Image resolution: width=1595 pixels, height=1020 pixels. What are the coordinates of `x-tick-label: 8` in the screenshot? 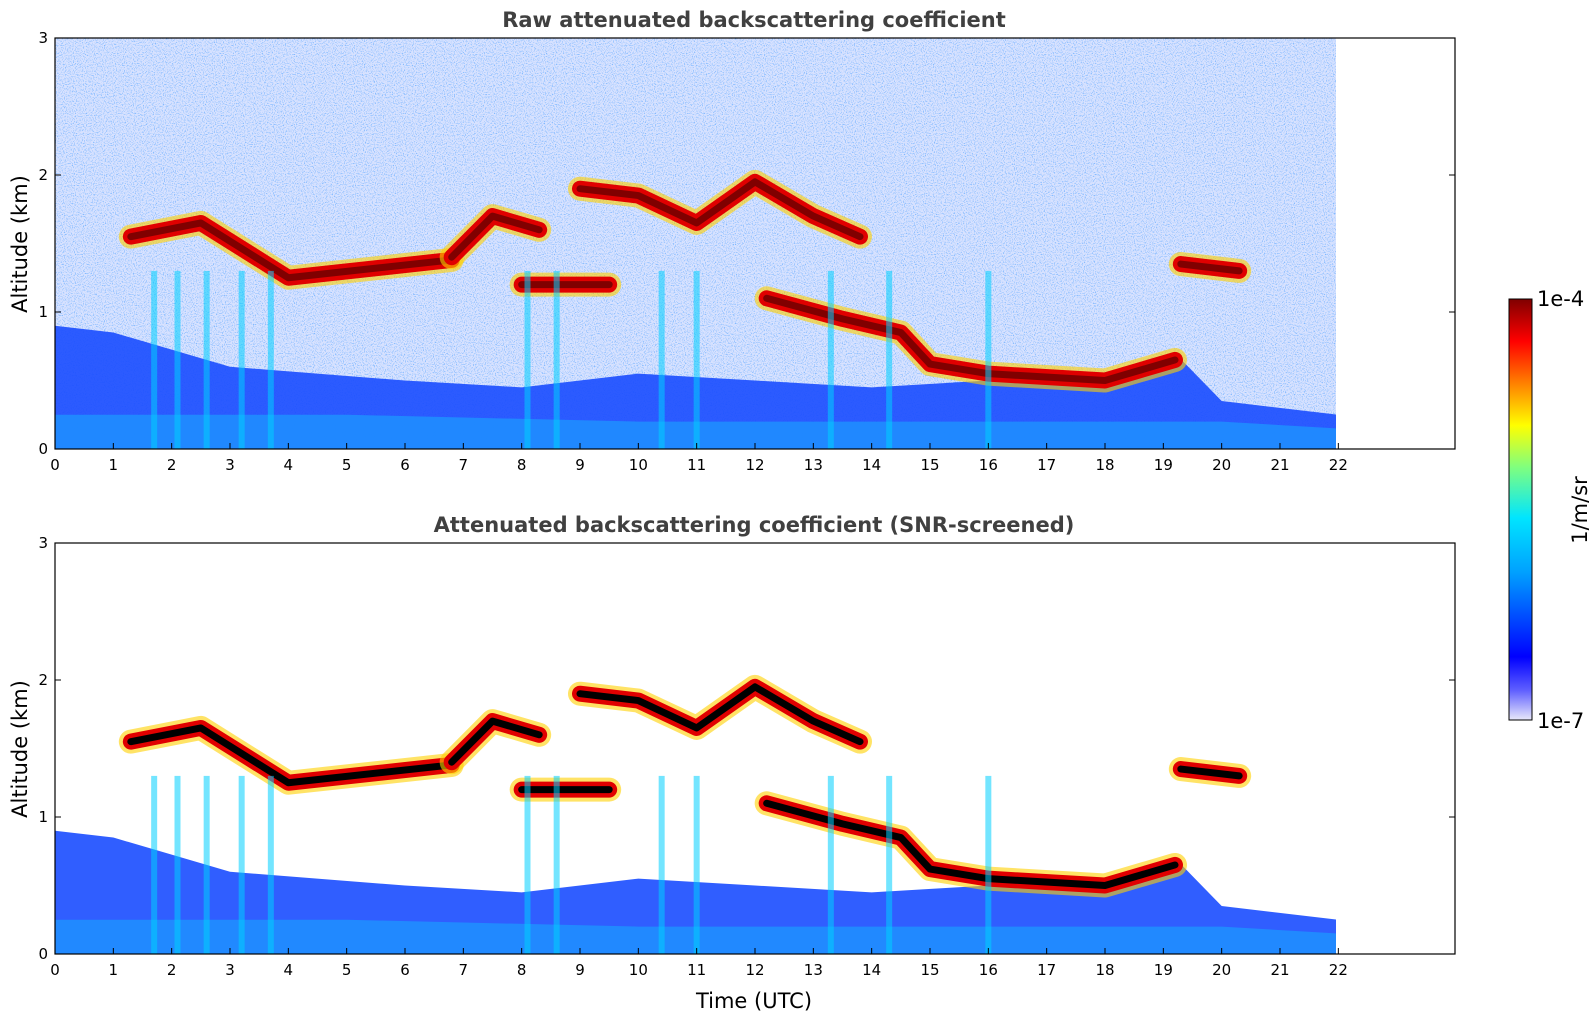 It's located at (522, 970).